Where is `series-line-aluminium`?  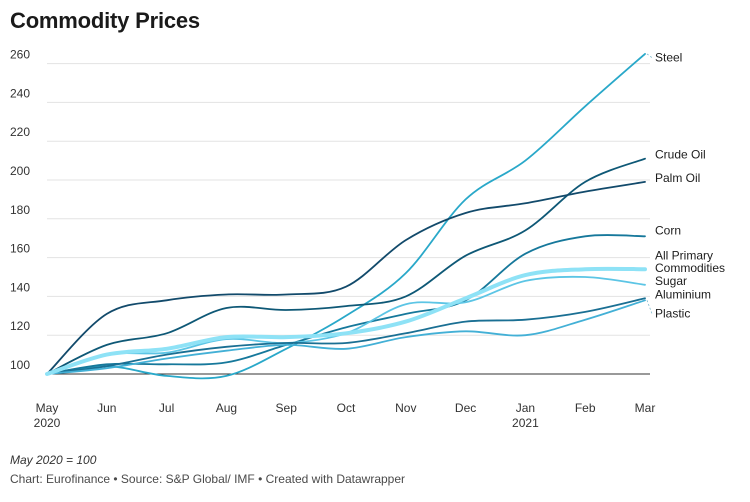 series-line-aluminium is located at coordinates (346, 336).